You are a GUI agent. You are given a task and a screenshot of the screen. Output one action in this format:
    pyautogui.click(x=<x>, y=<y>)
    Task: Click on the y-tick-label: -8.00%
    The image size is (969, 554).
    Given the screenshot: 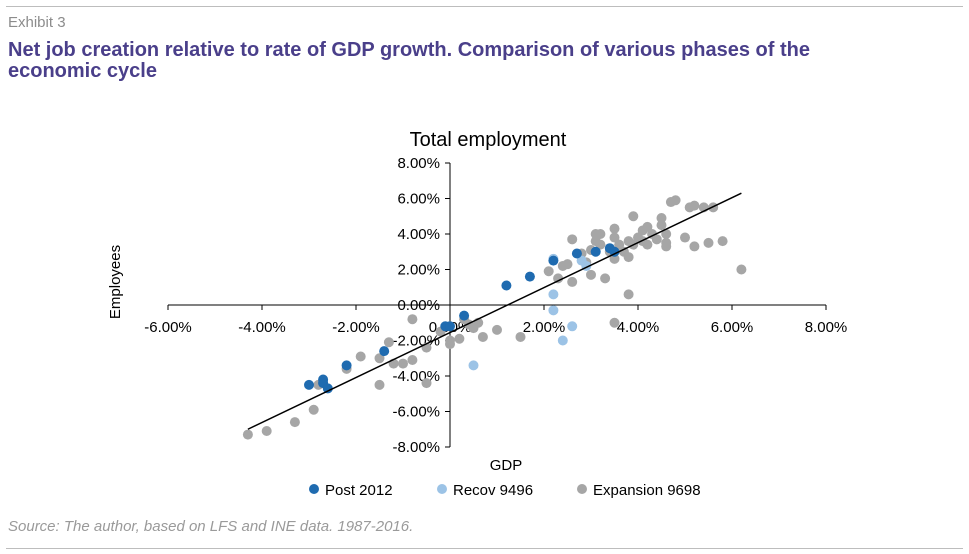 What is the action you would take?
    pyautogui.click(x=416, y=447)
    